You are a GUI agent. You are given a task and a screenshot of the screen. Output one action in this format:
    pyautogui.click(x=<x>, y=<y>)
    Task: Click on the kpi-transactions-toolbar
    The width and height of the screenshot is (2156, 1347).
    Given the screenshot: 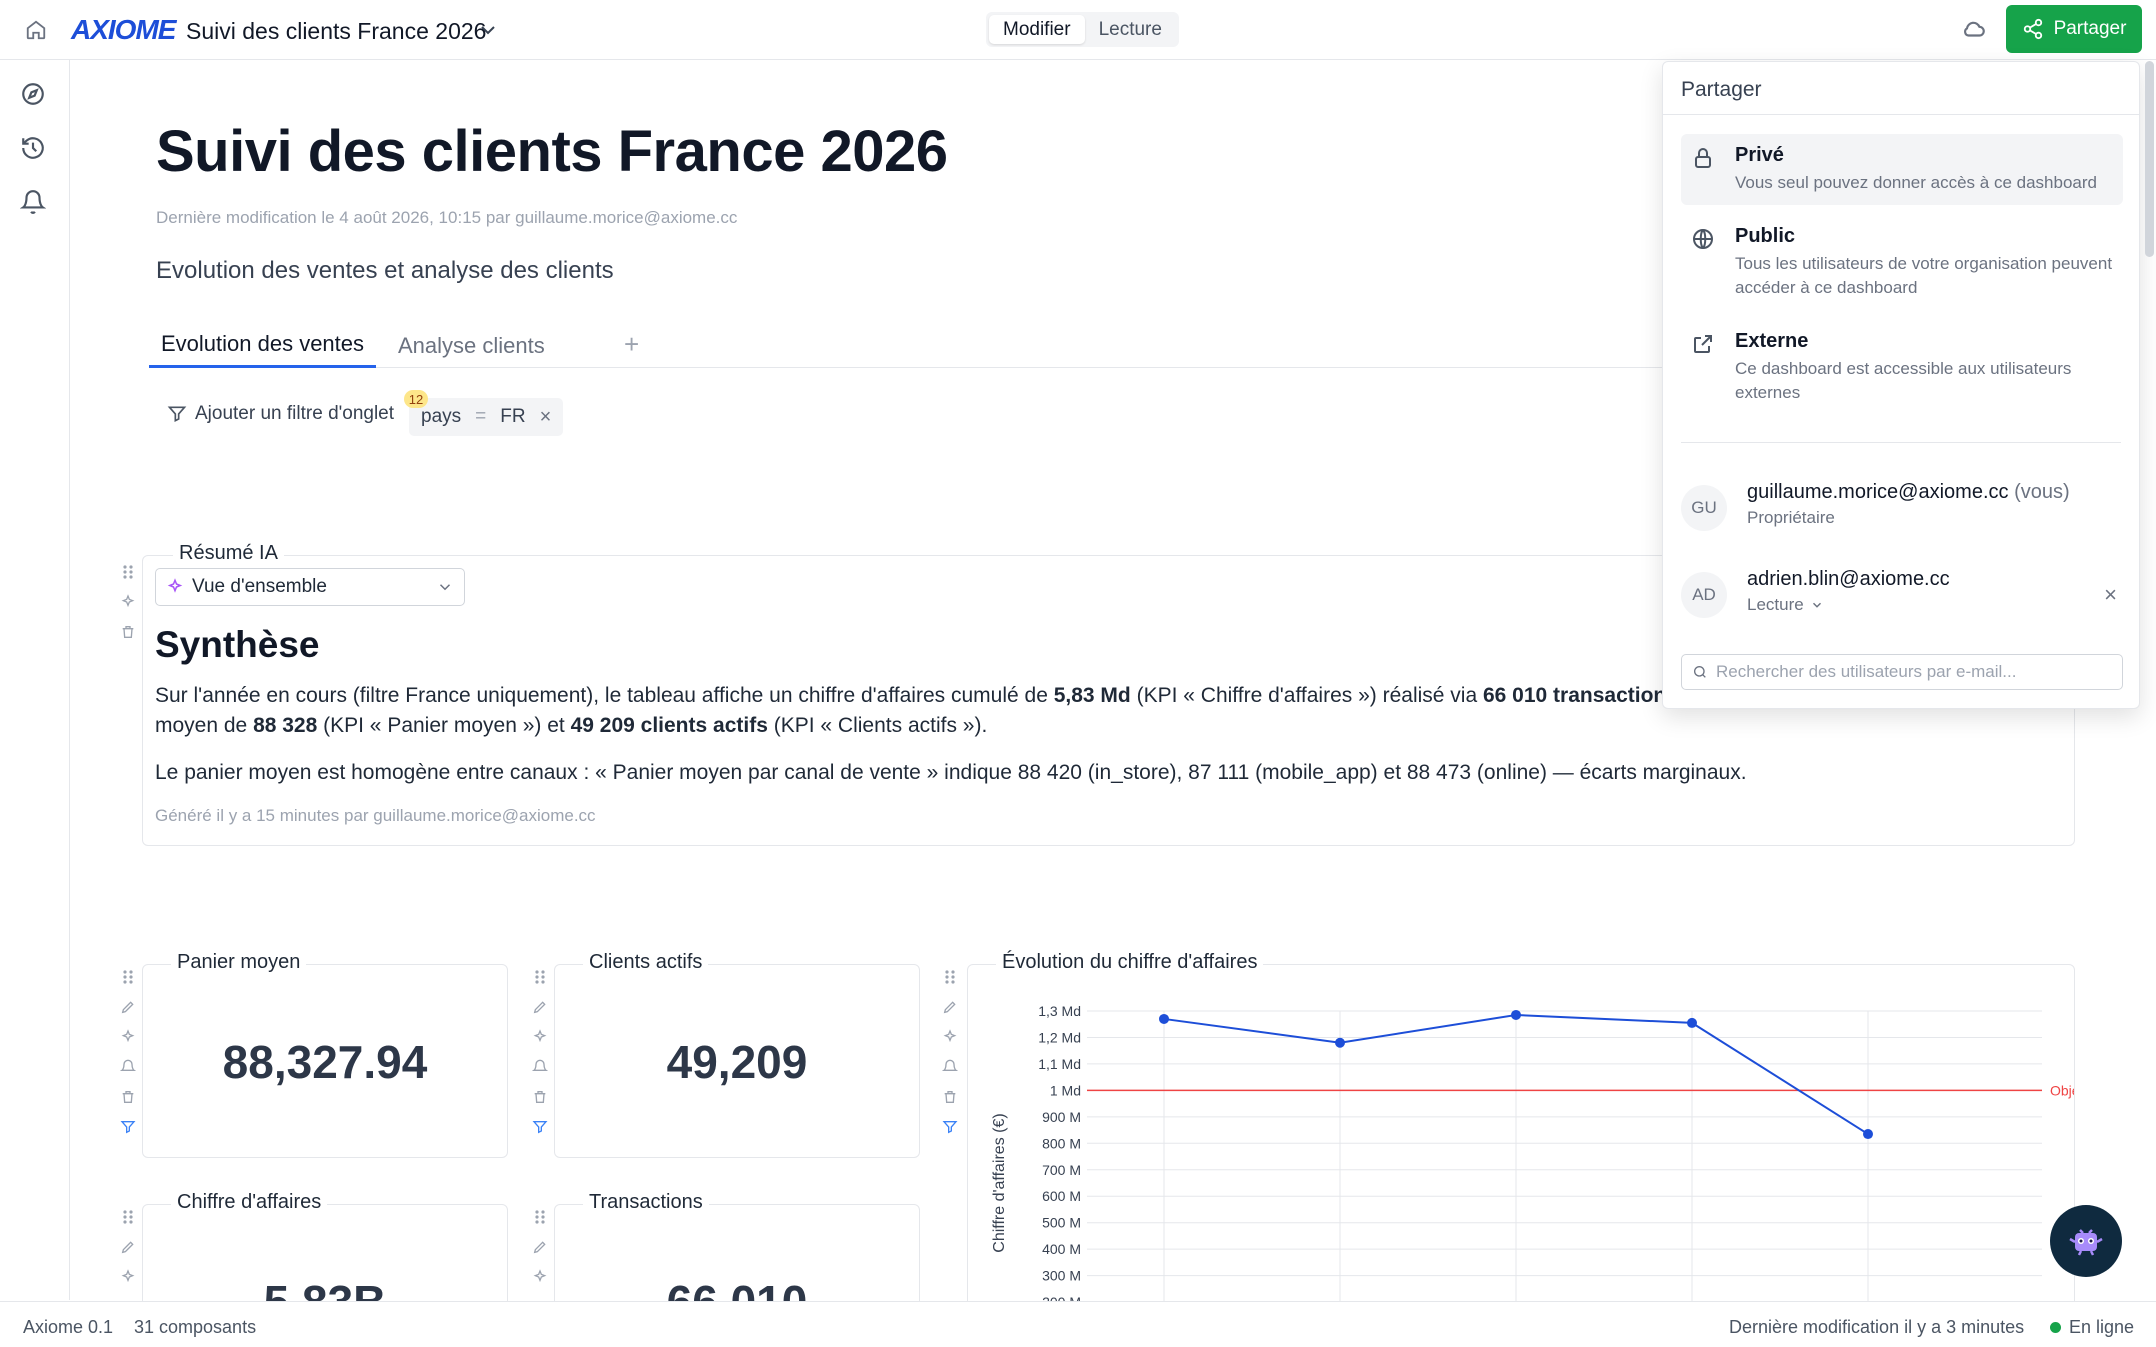 What is the action you would take?
    pyautogui.click(x=540, y=1247)
    